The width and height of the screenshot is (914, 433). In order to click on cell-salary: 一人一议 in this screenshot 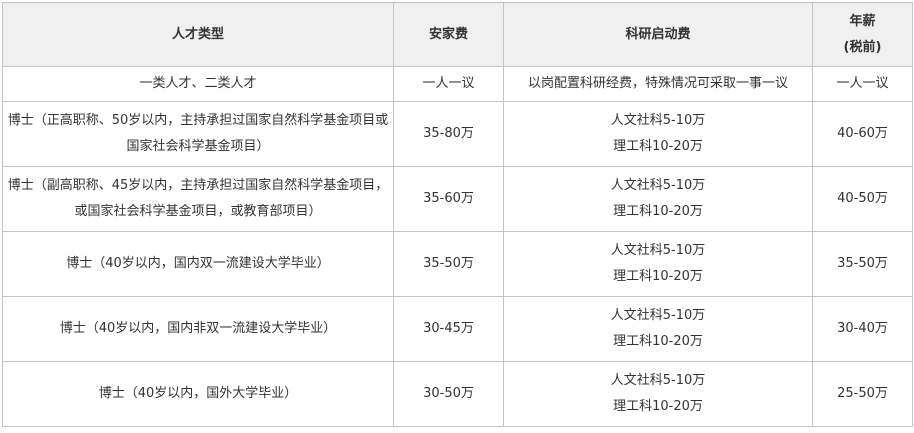, I will do `click(862, 84)`.